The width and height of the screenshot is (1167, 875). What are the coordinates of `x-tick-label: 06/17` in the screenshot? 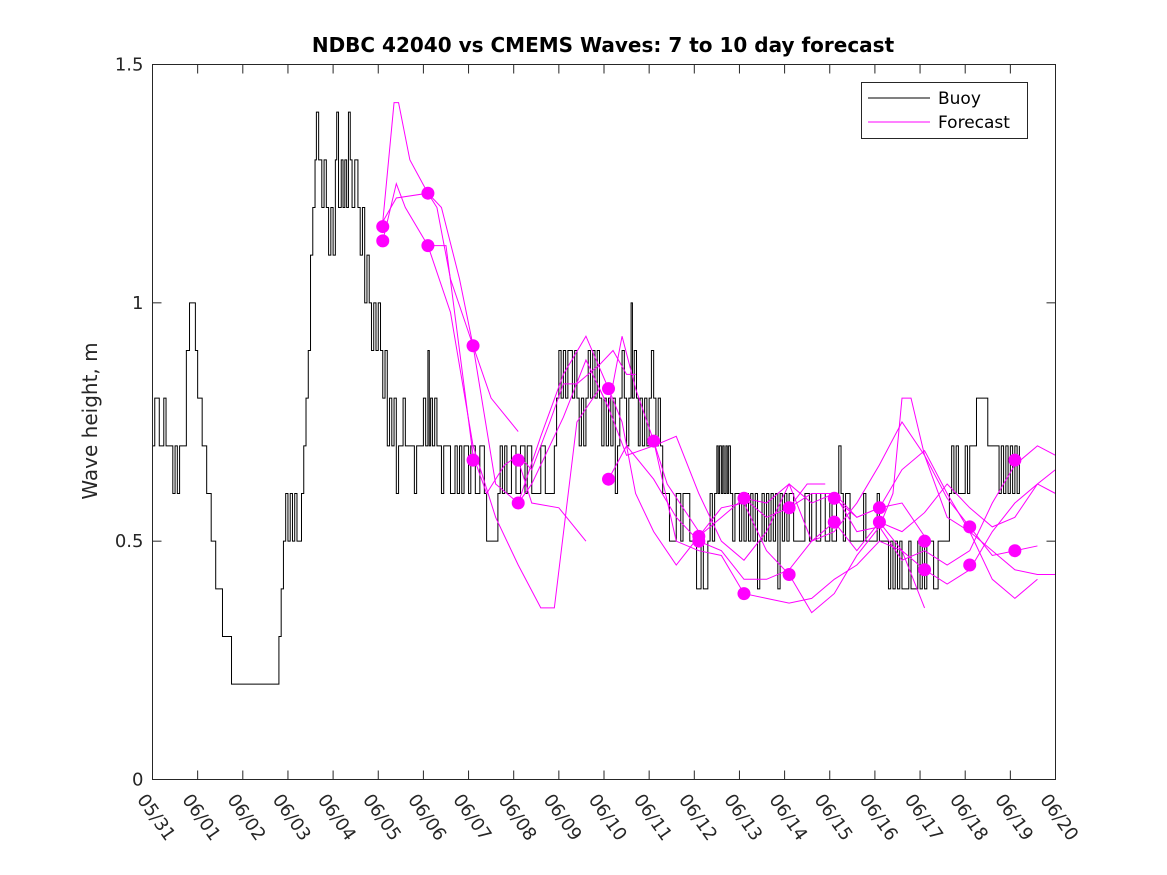 It's located at (923, 817).